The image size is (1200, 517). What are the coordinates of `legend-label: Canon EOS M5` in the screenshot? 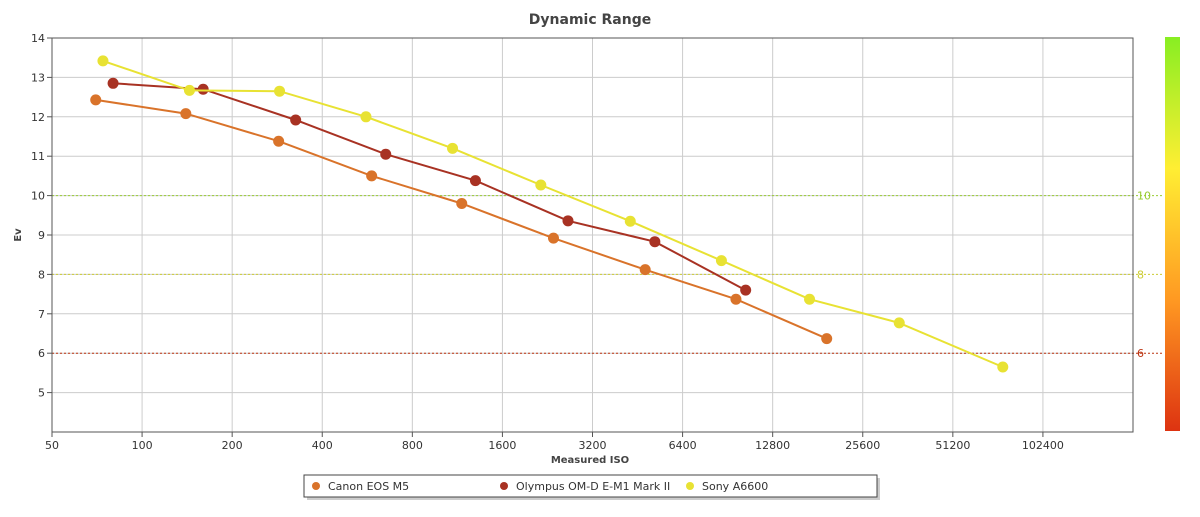 It's located at (368, 486).